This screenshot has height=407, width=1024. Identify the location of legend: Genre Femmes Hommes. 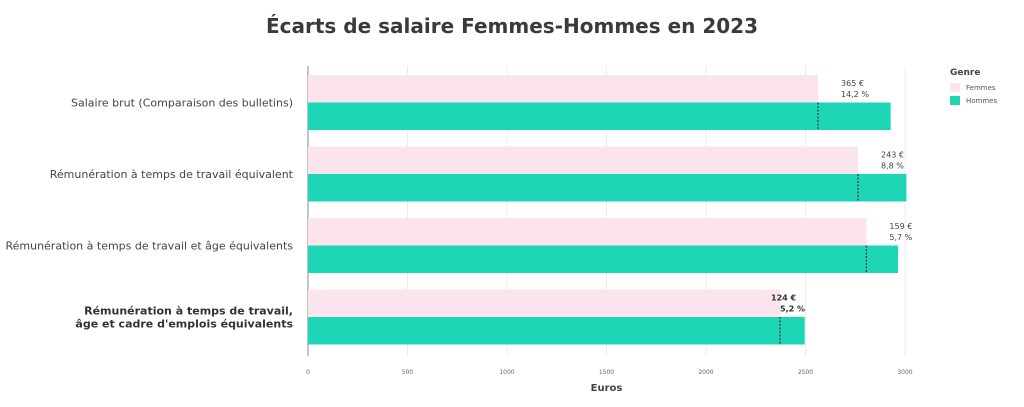
(973, 87).